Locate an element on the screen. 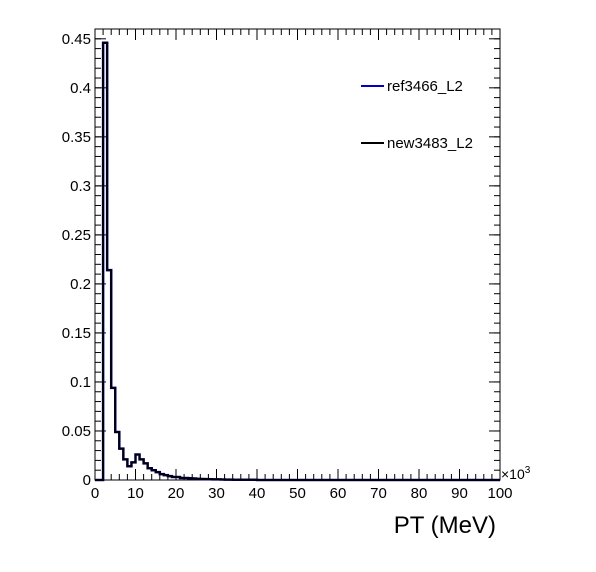 The image size is (596, 572). x-tick-label: 30 is located at coordinates (216, 493).